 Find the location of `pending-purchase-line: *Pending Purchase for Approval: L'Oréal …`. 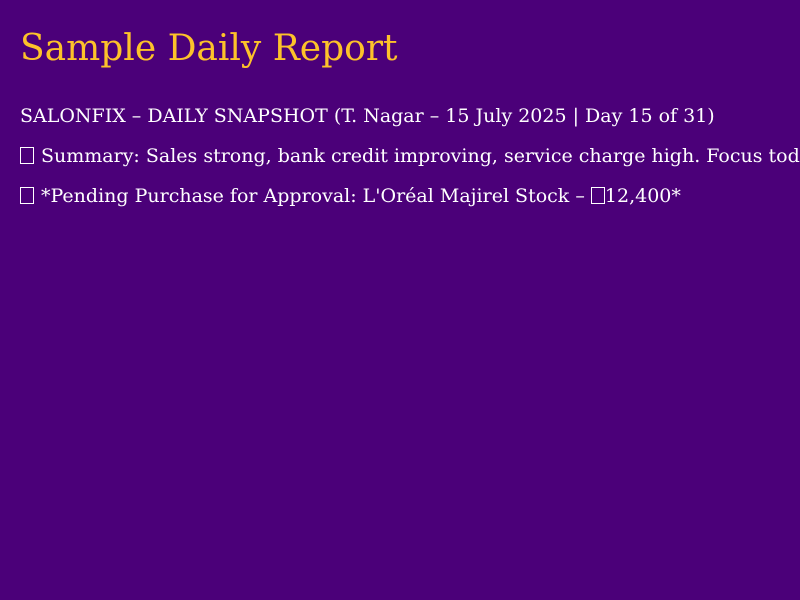

pending-purchase-line: *Pending Purchase for Approval: L'Oréal … is located at coordinates (350, 196).